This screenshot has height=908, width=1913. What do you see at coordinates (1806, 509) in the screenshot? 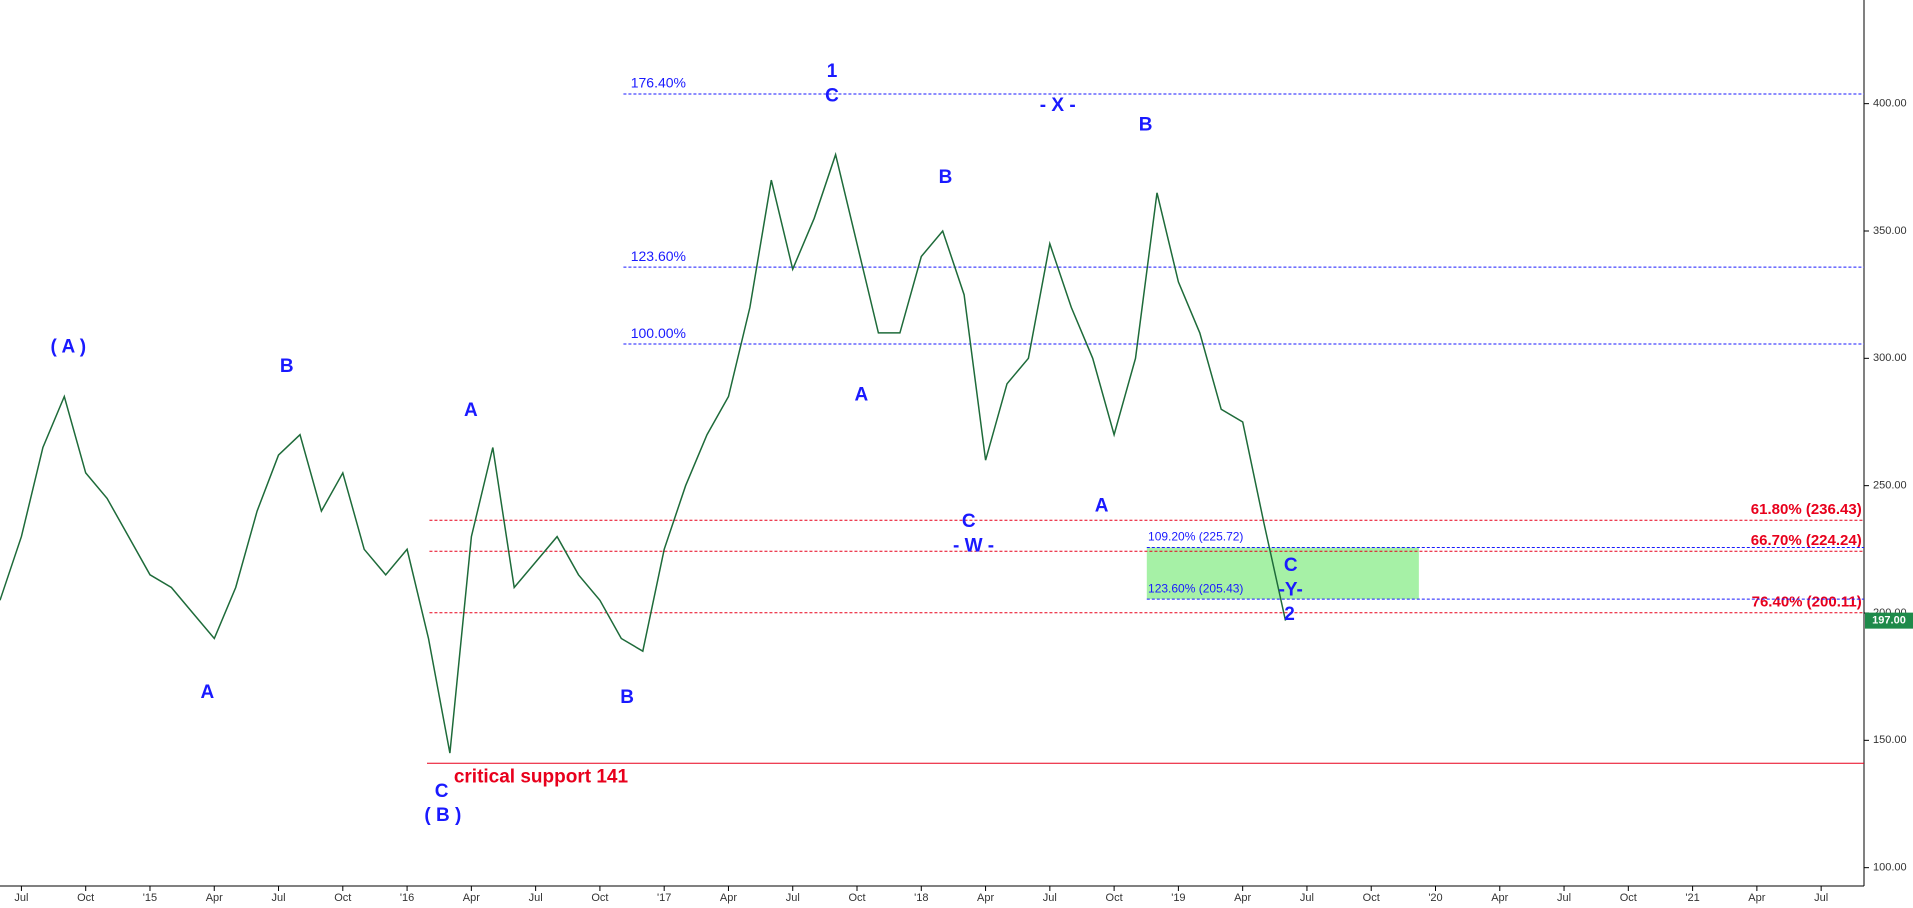
I see `level-label: 61.80% (236.43)` at bounding box center [1806, 509].